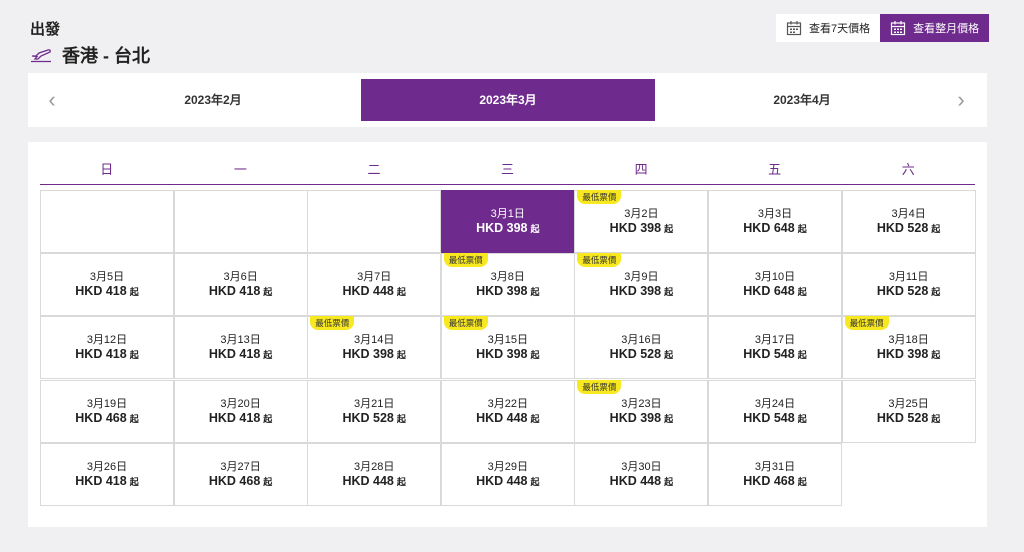 Image resolution: width=1024 pixels, height=552 pixels. Describe the element at coordinates (794, 28) in the screenshot. I see `calendar-icon` at that location.